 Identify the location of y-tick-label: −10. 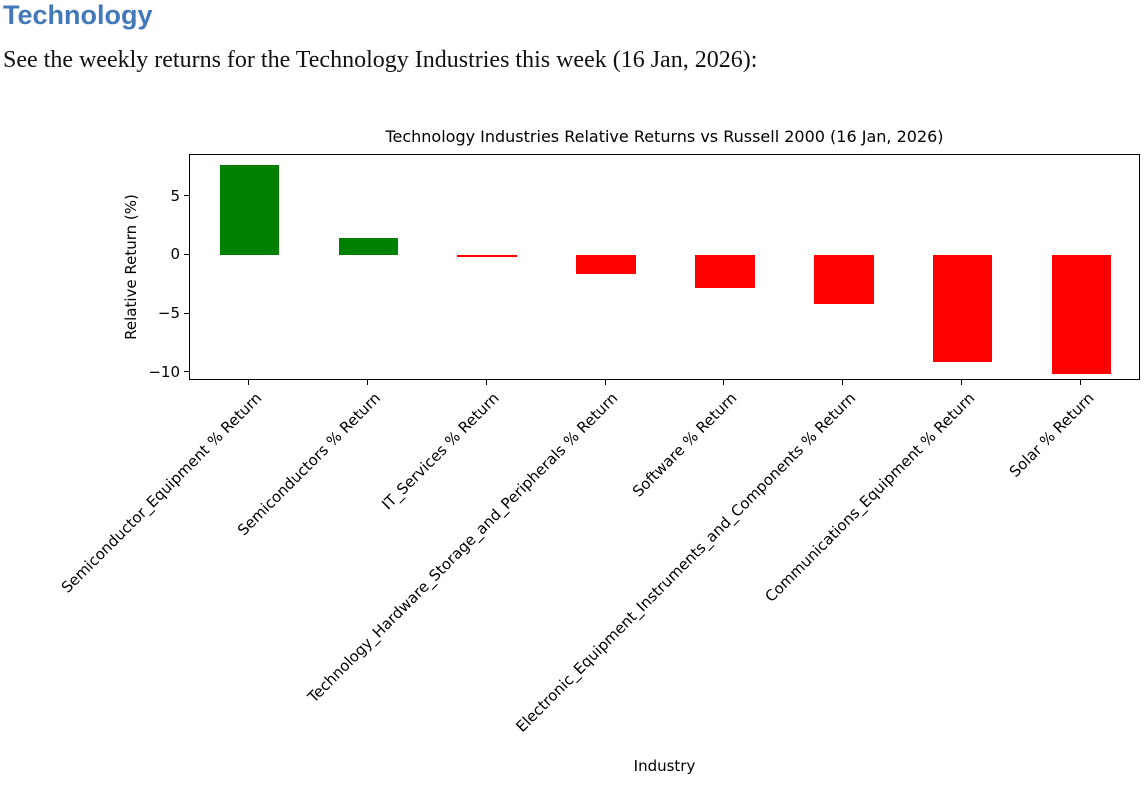
(164, 371).